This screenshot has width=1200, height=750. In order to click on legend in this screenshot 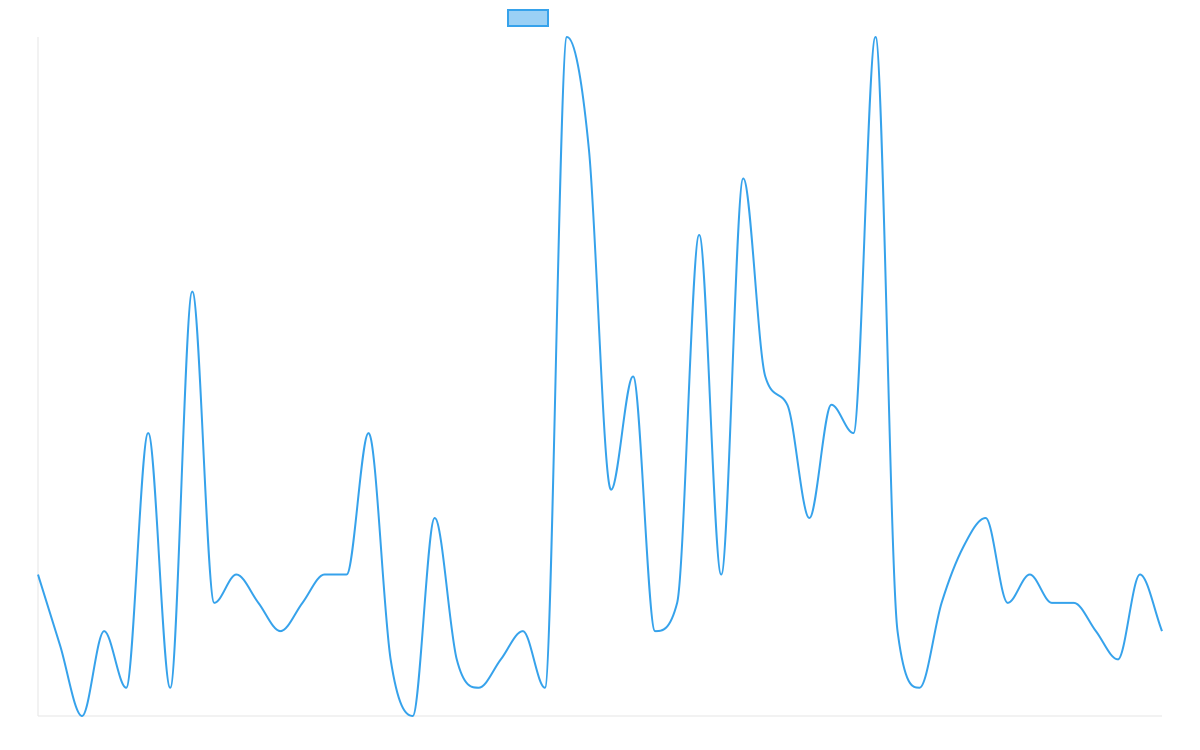, I will do `click(528, 18)`.